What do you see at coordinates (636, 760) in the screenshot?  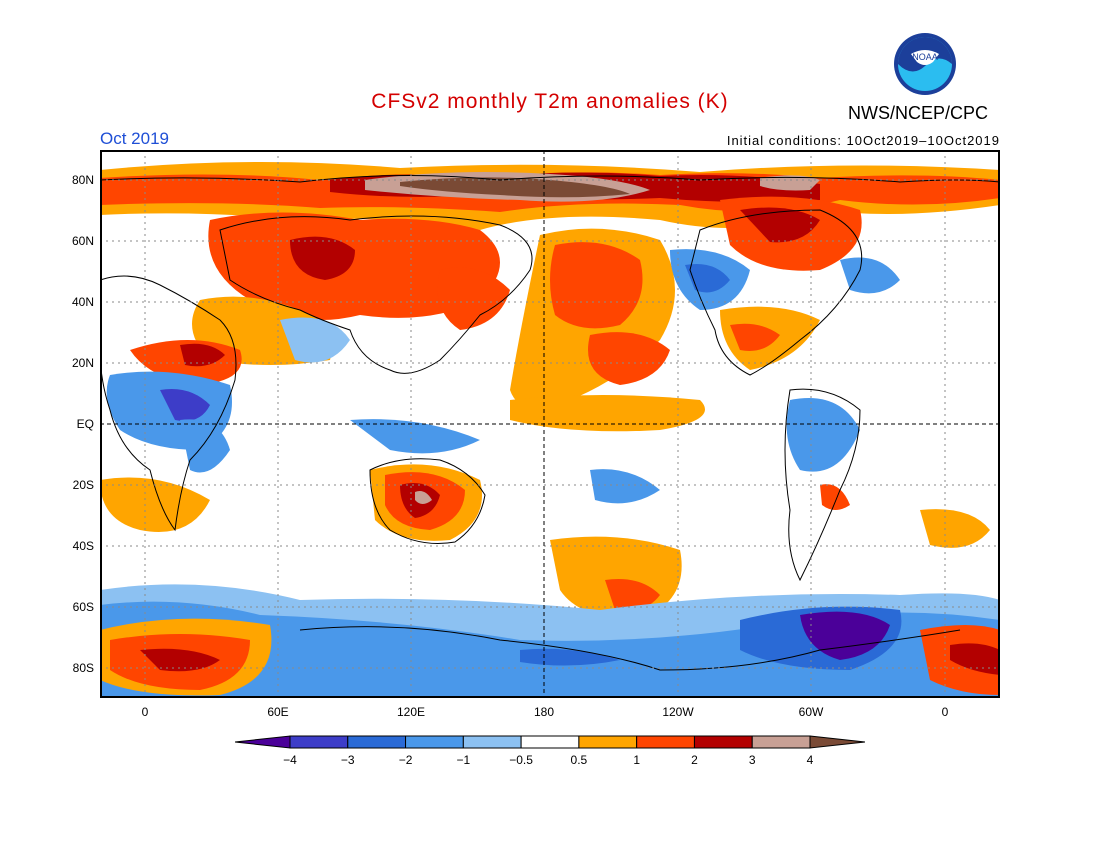 I see `colorbar-level-label: 1` at bounding box center [636, 760].